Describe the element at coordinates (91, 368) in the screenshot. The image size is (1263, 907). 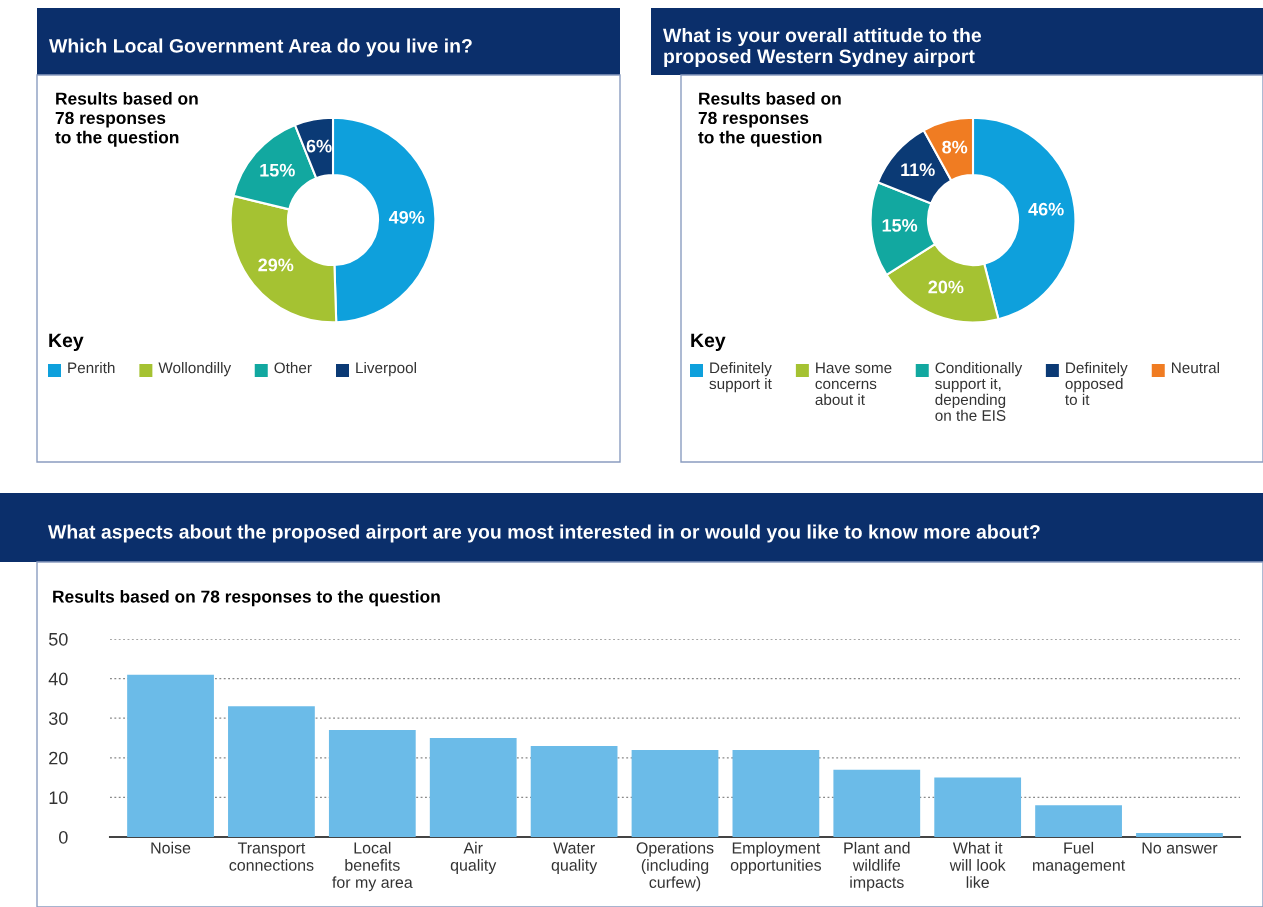
I see `legend-label: Penrith` at that location.